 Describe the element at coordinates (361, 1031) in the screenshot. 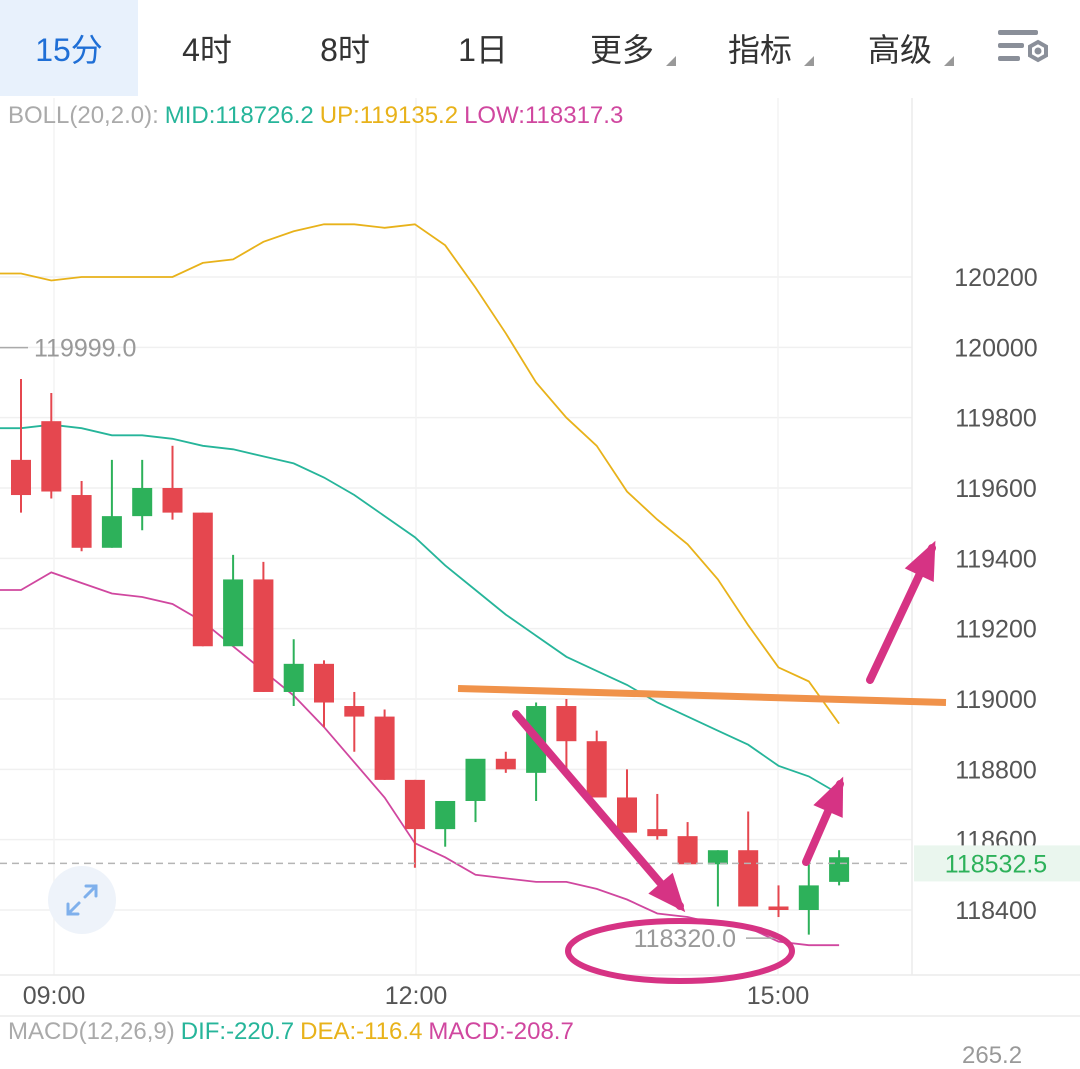

I see `macd-dea-value: DEA:-116.4` at that location.